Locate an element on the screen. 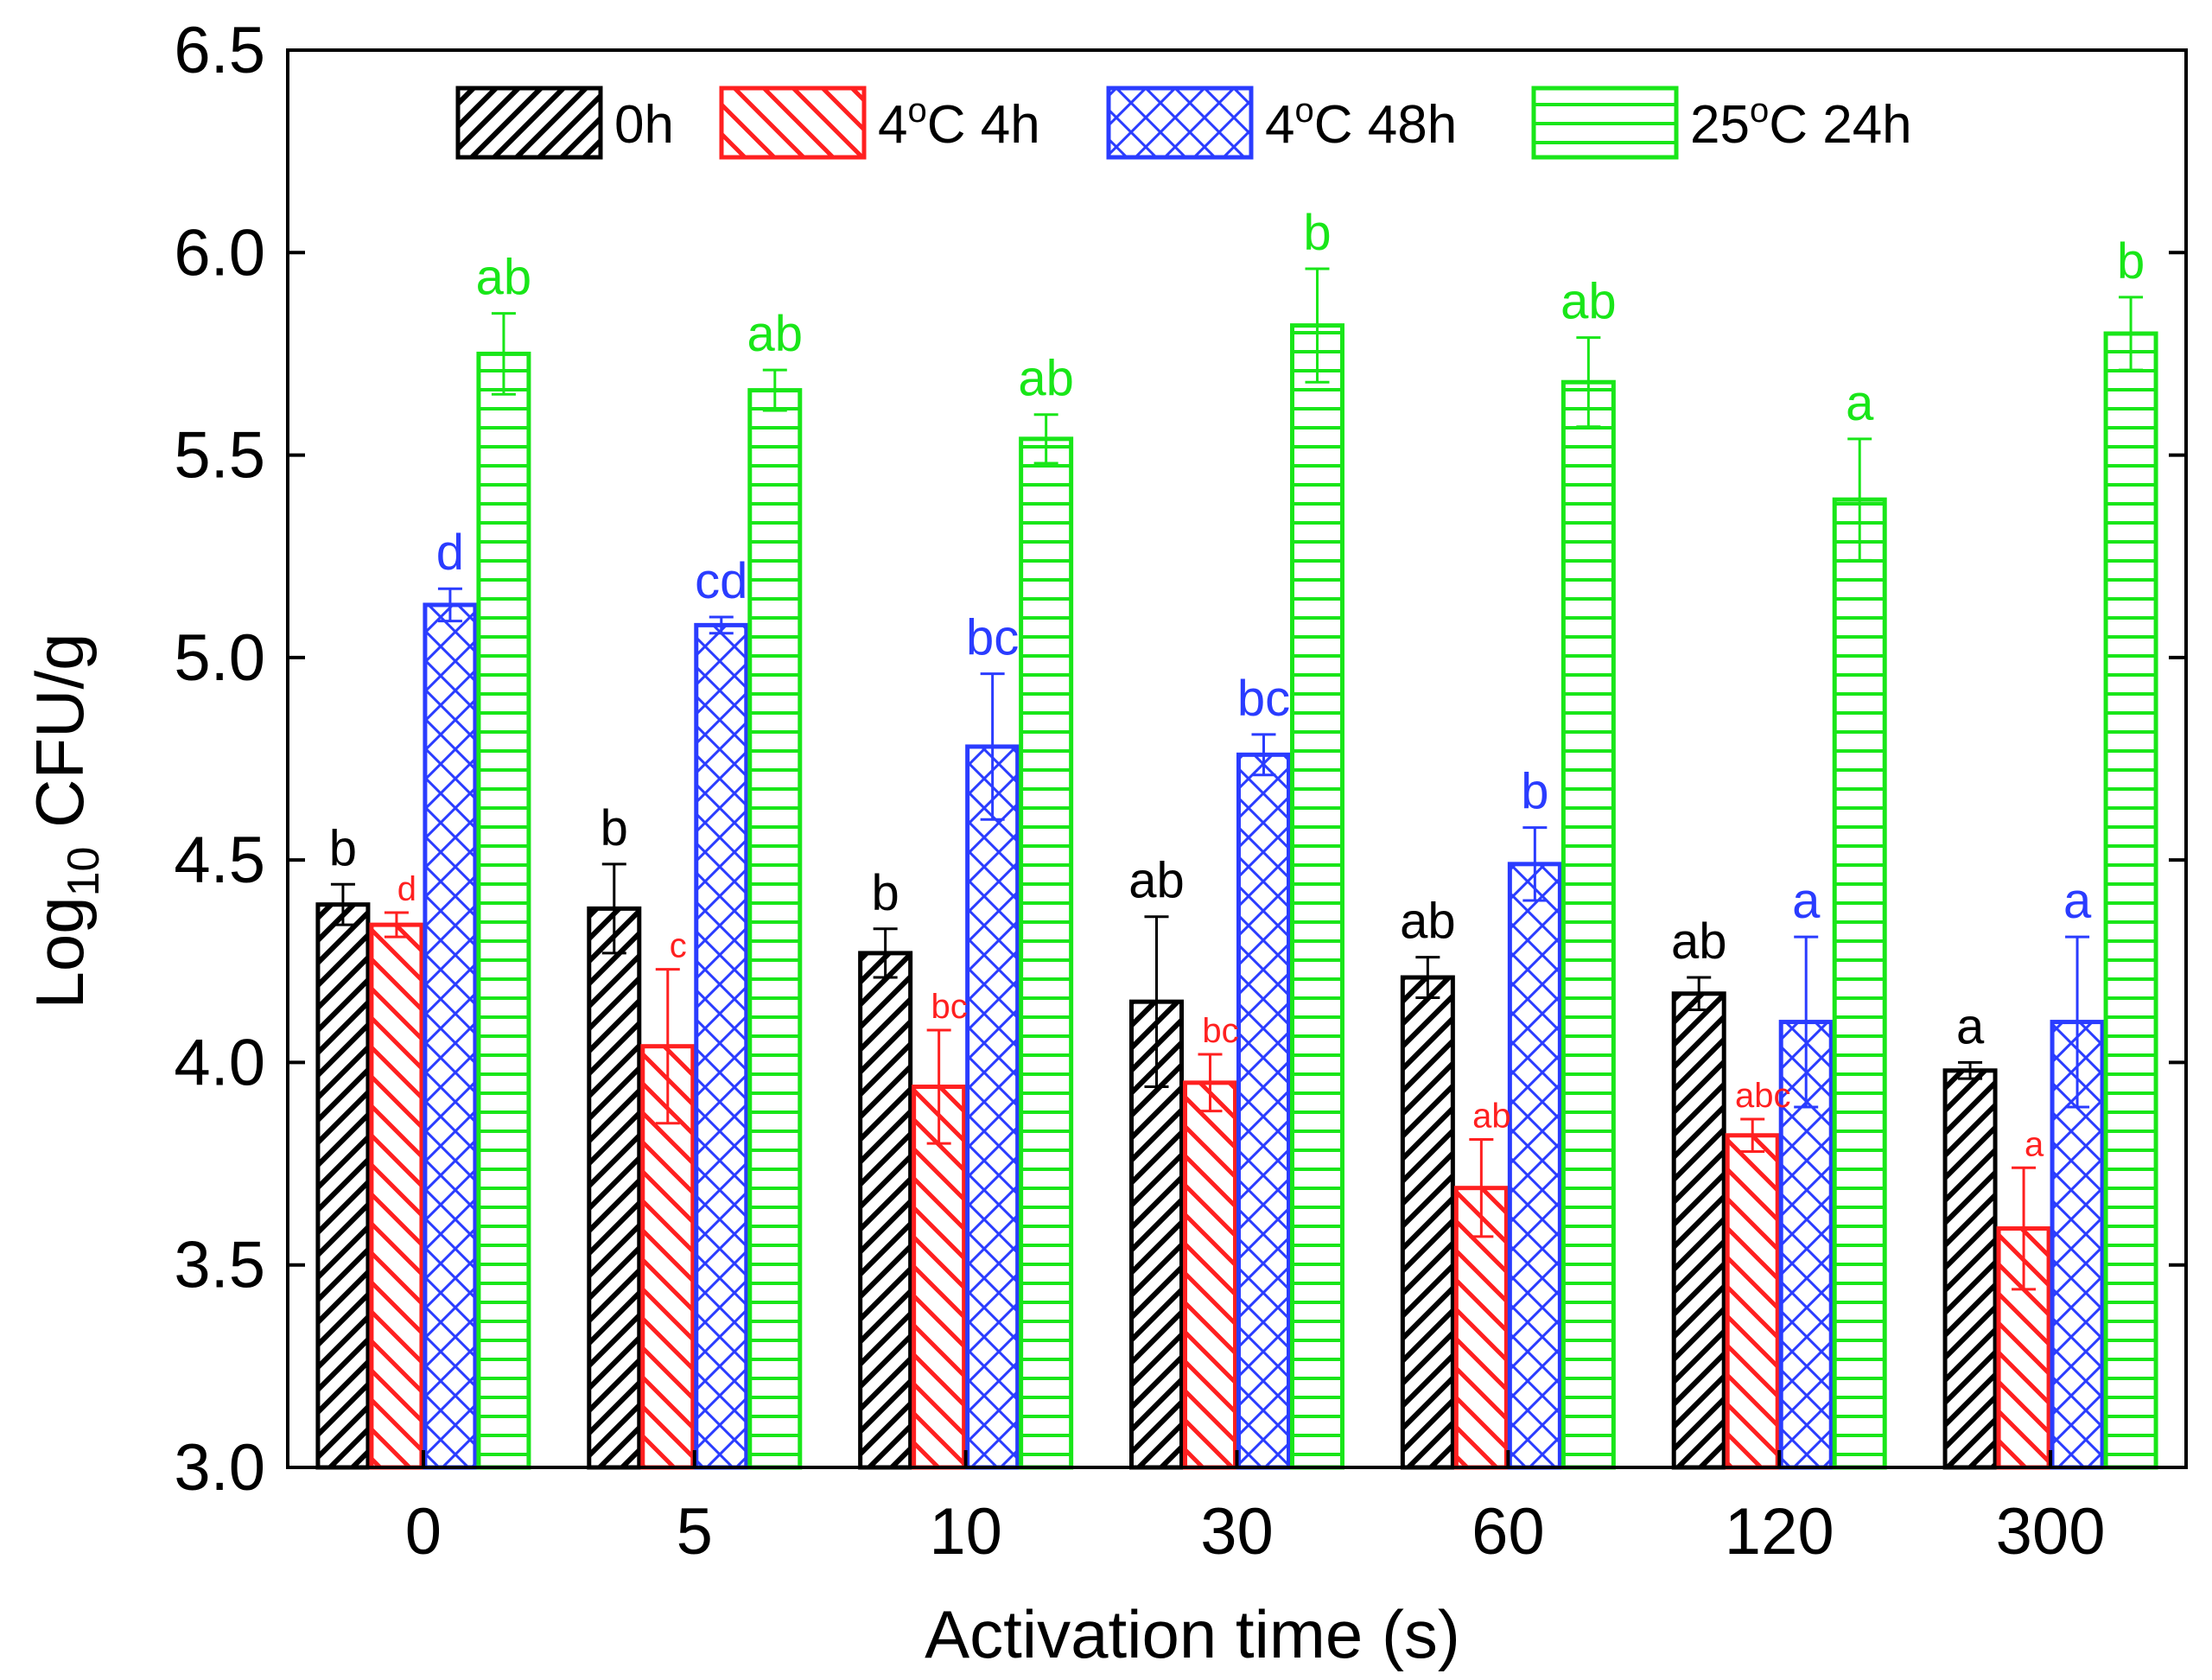 The image size is (2212, 1680). significance-letter-1-1: c is located at coordinates (678, 946).